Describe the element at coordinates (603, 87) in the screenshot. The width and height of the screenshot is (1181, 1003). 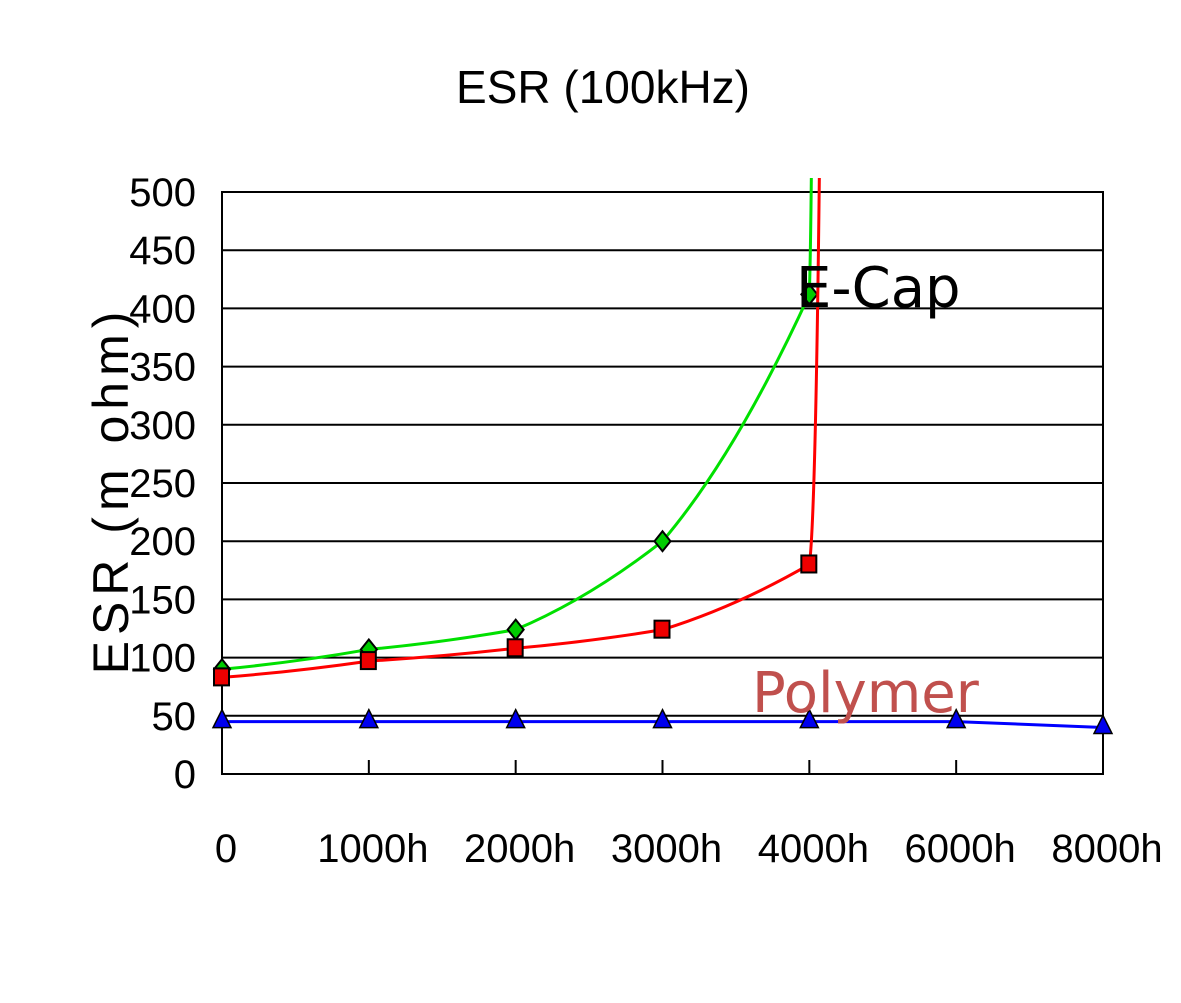
I see `chart-title: ESR (100kHz)` at that location.